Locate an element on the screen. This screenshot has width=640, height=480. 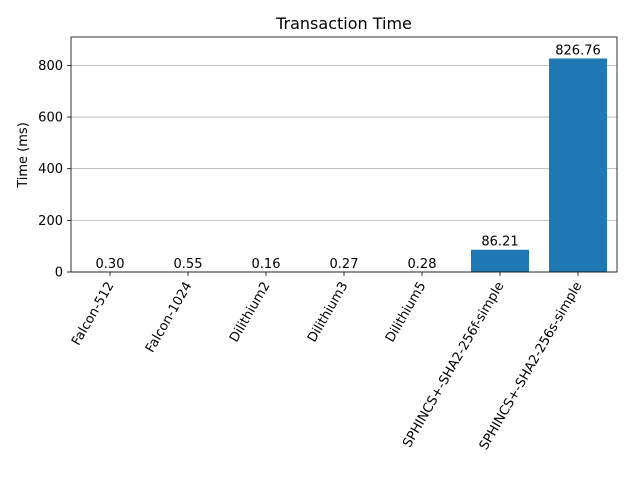
bar-value-label: 0.28 is located at coordinates (422, 264).